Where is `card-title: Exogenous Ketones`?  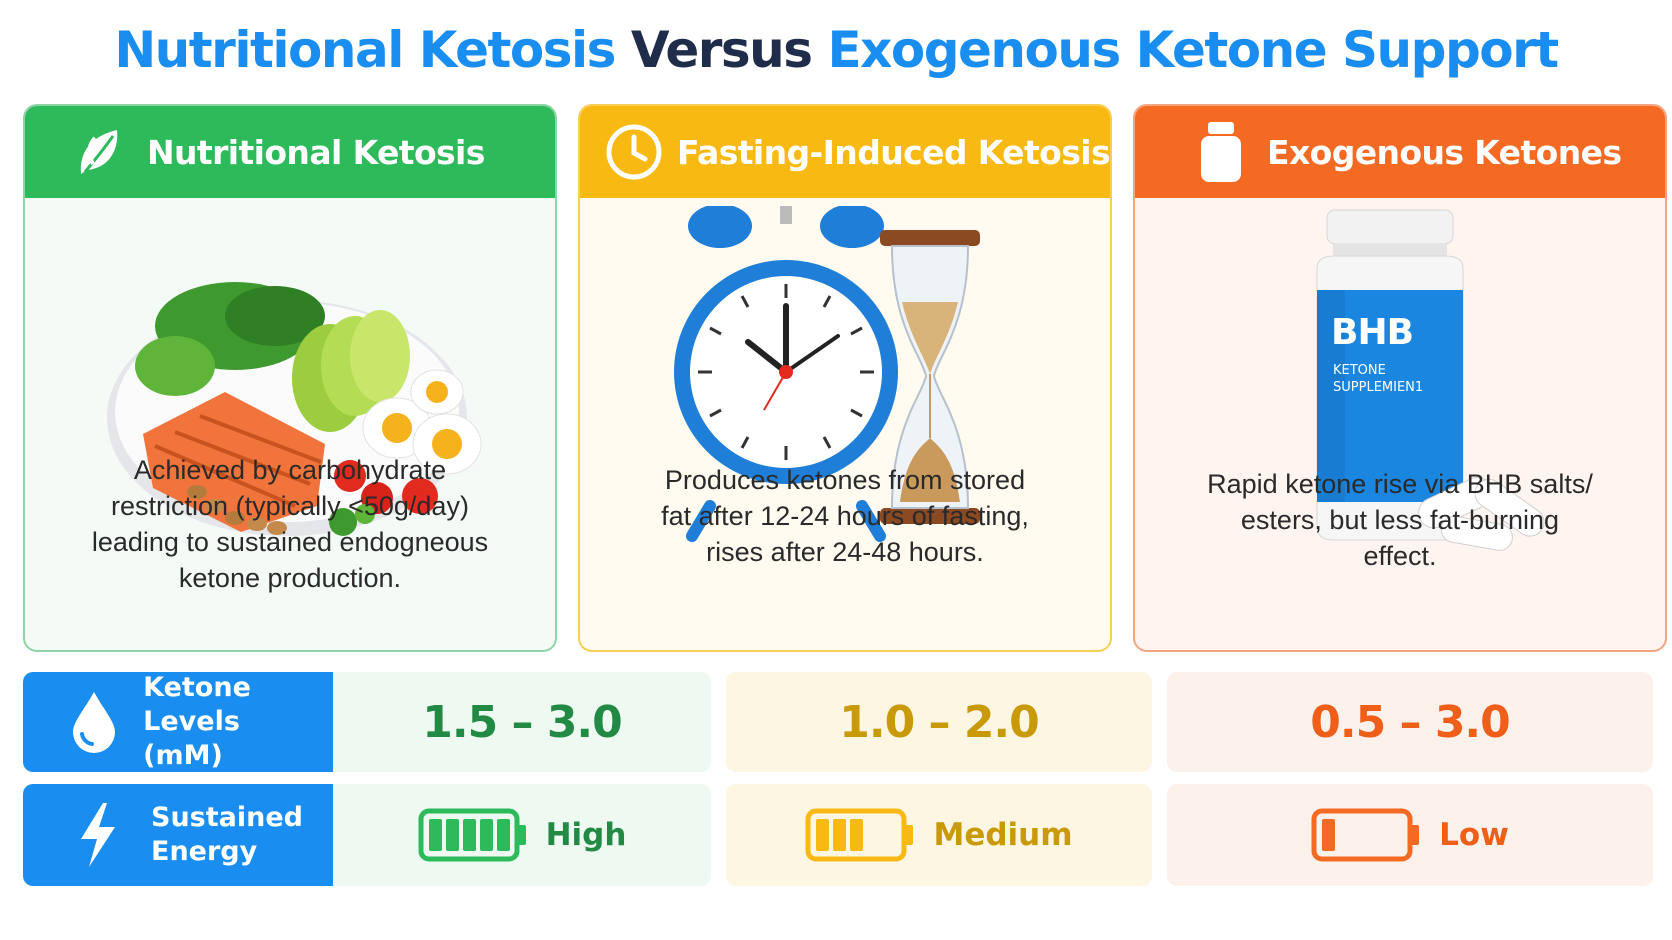
card-title: Exogenous Ketones is located at coordinates (1444, 152).